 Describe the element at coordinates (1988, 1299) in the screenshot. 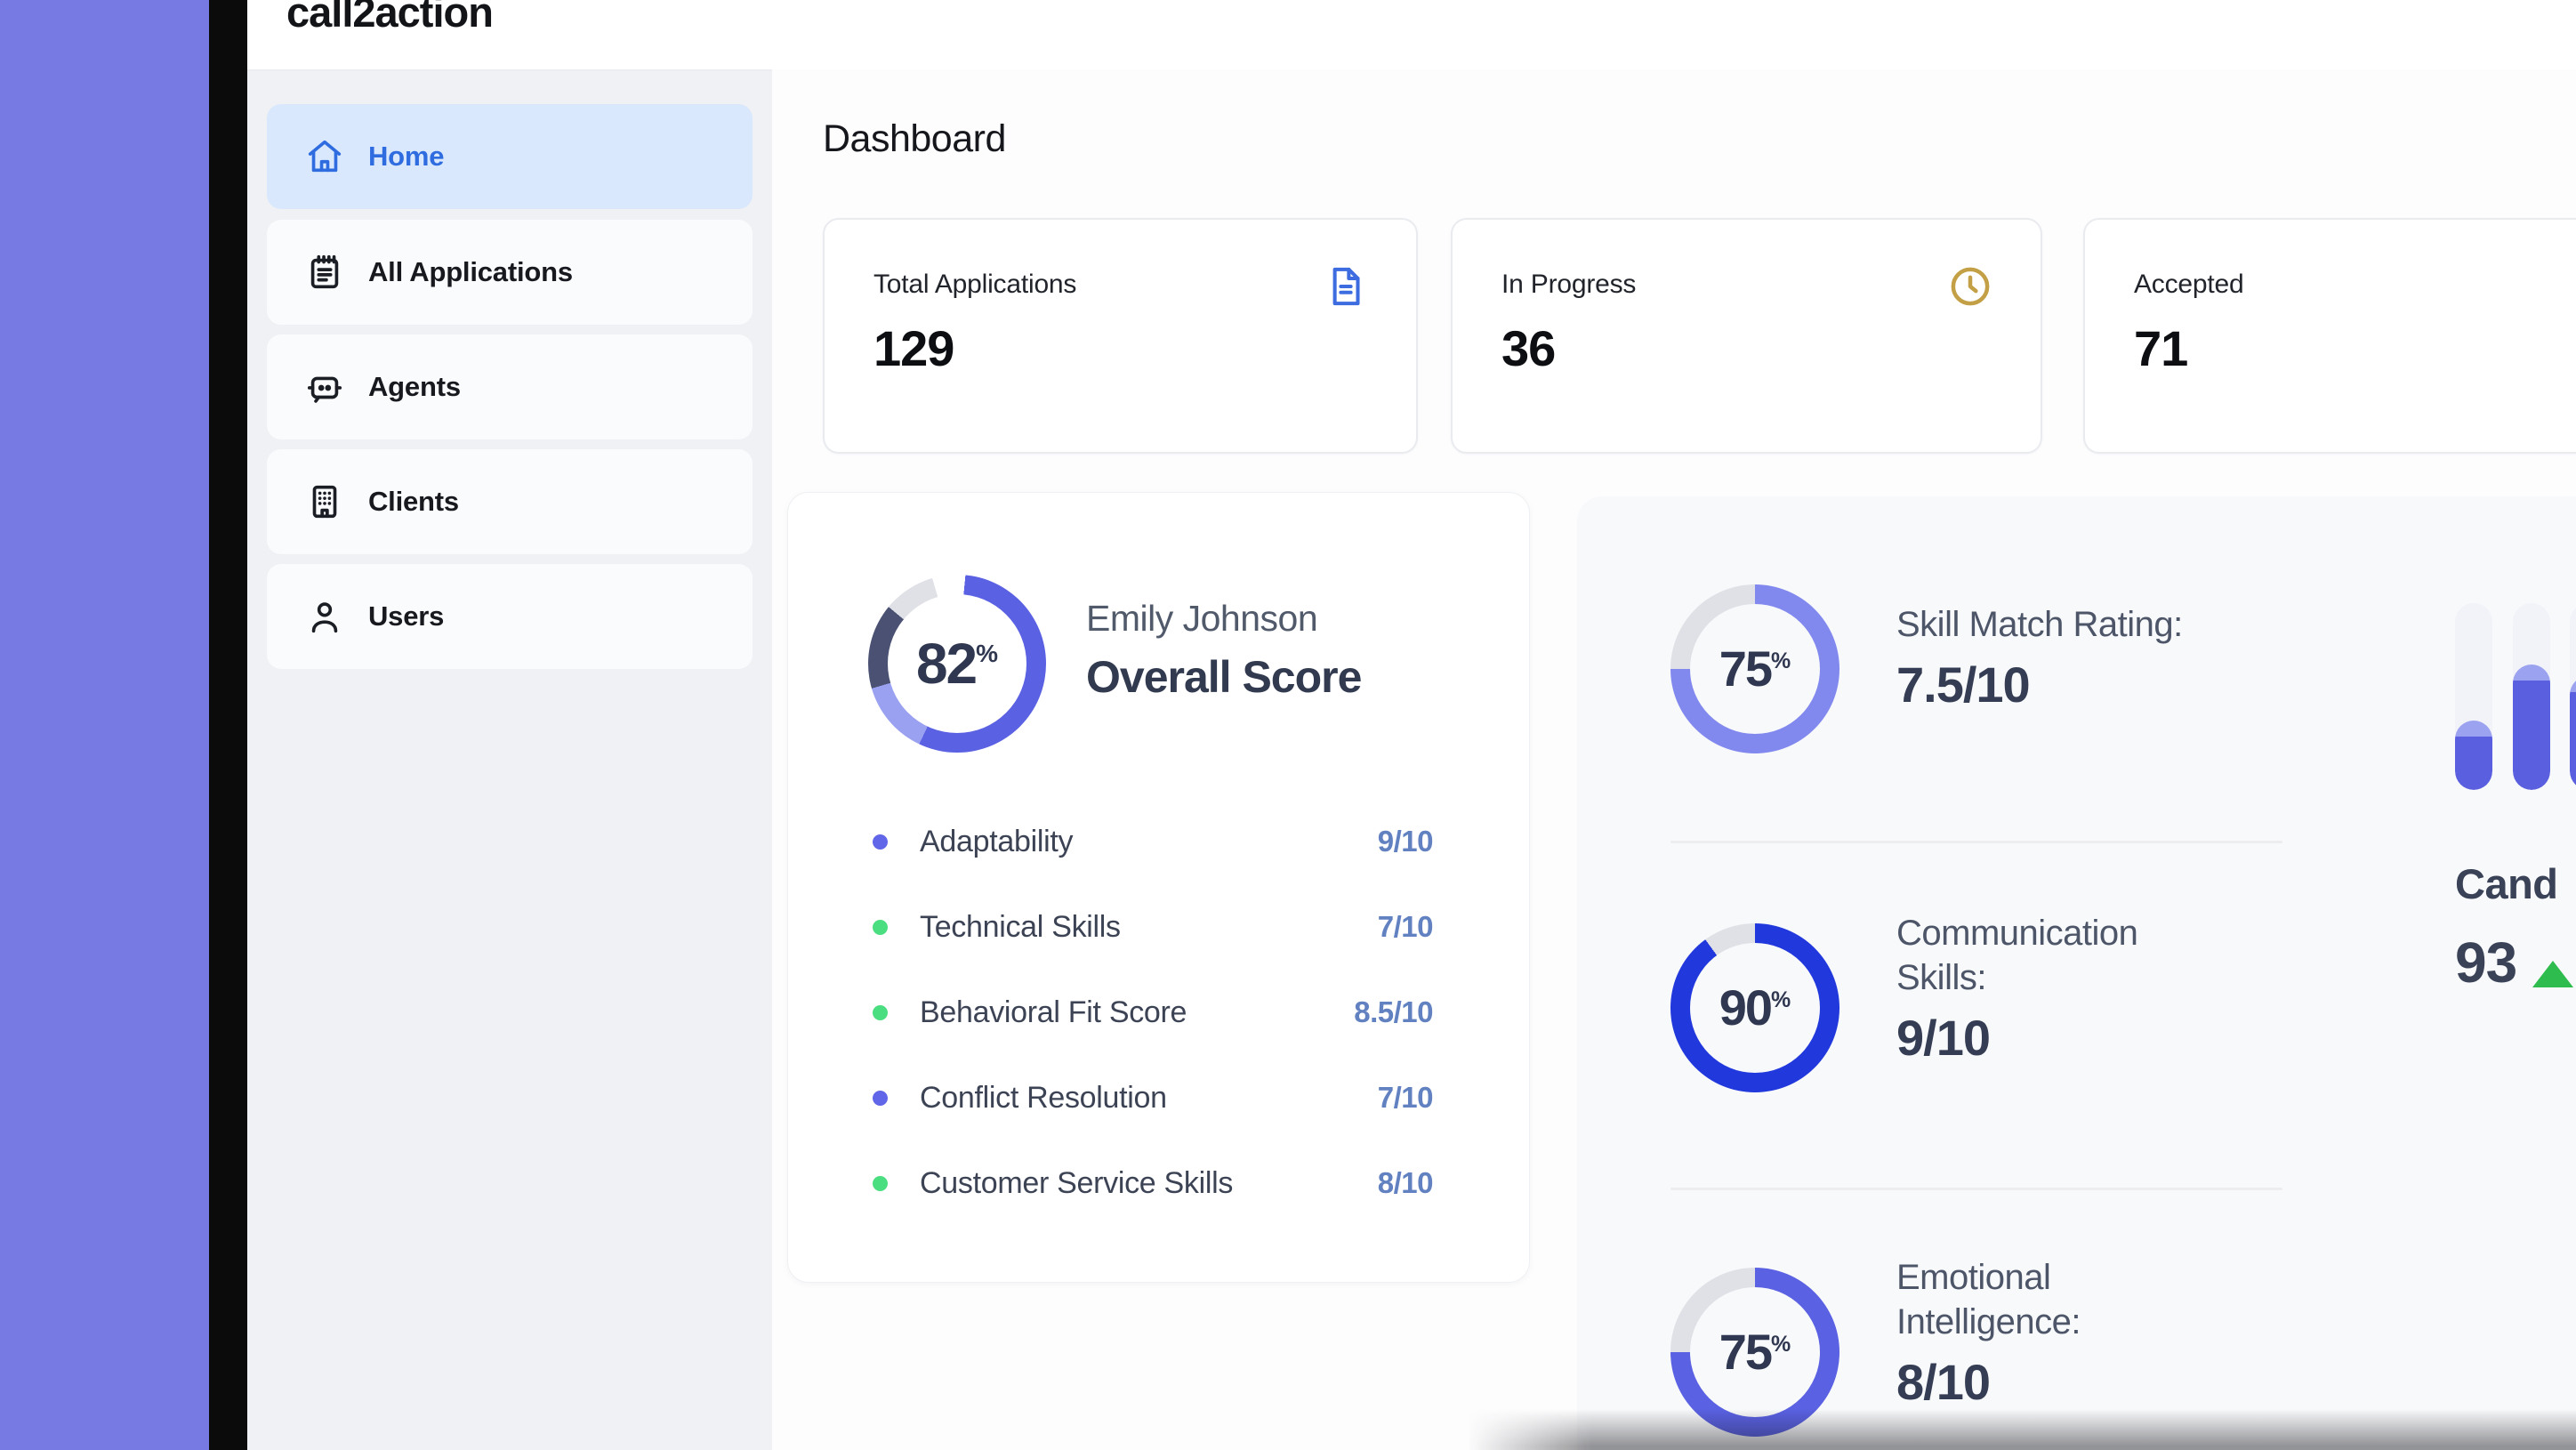

I see `rating-label: Emotional Intelligence:` at that location.